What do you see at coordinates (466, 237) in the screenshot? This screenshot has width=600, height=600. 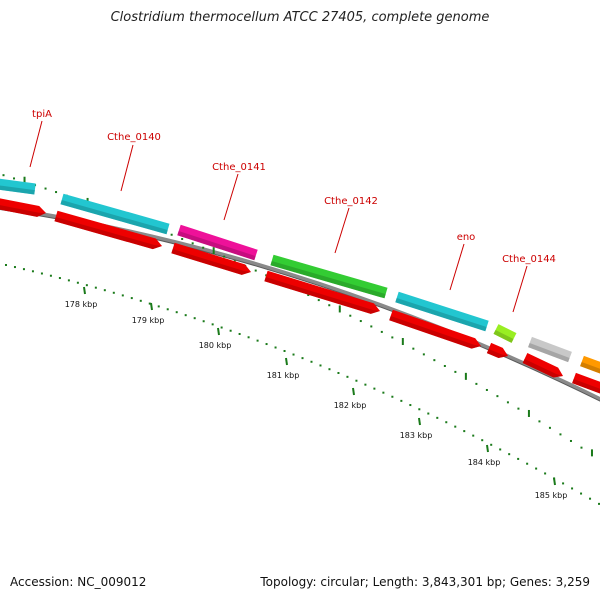 I see `gene-label: eno` at bounding box center [466, 237].